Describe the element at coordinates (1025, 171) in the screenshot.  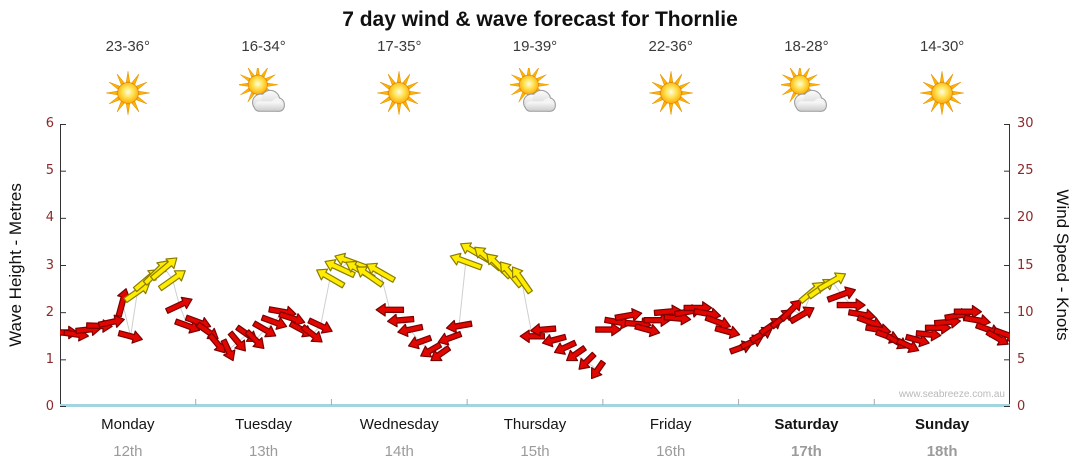
I see `right-axis-tick-label: 25` at that location.